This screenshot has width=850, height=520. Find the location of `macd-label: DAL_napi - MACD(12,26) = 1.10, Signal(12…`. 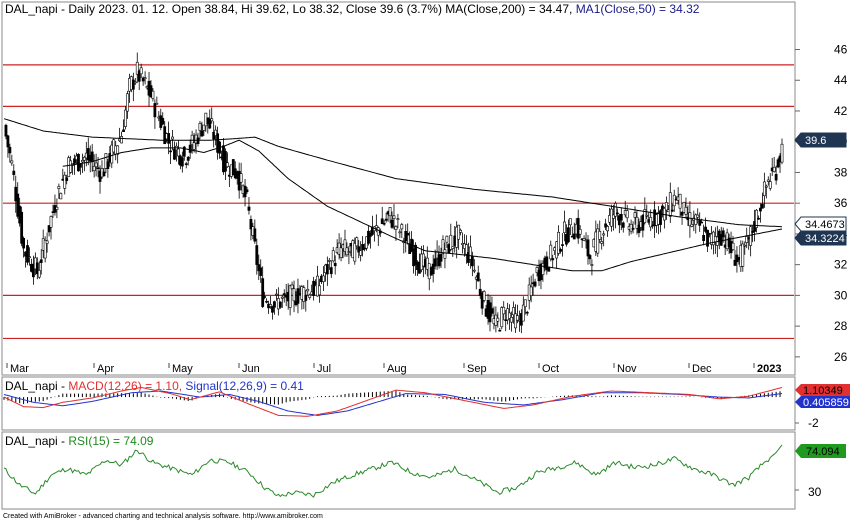

macd-label: DAL_napi - MACD(12,26) = 1.10, Signal(12… is located at coordinates (154, 386).